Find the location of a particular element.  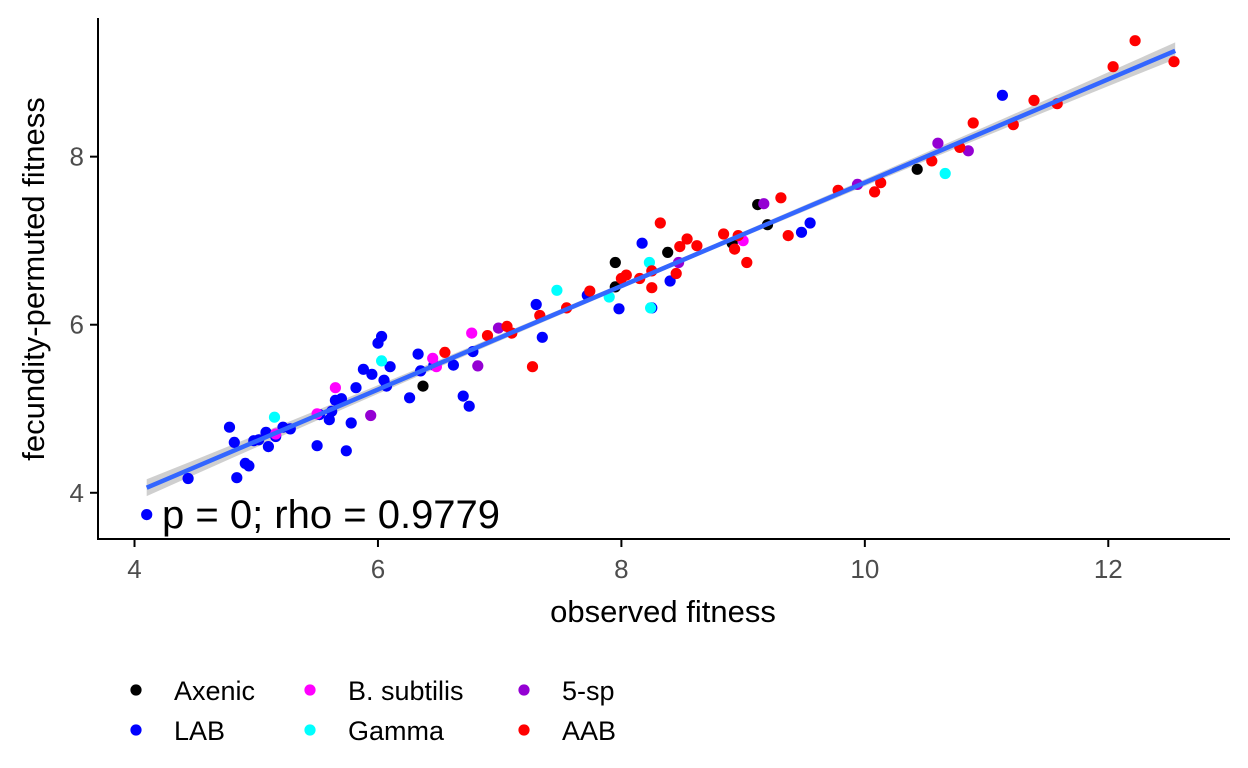

x-ticks: 4 6 8 10 12 is located at coordinates (625, 561).